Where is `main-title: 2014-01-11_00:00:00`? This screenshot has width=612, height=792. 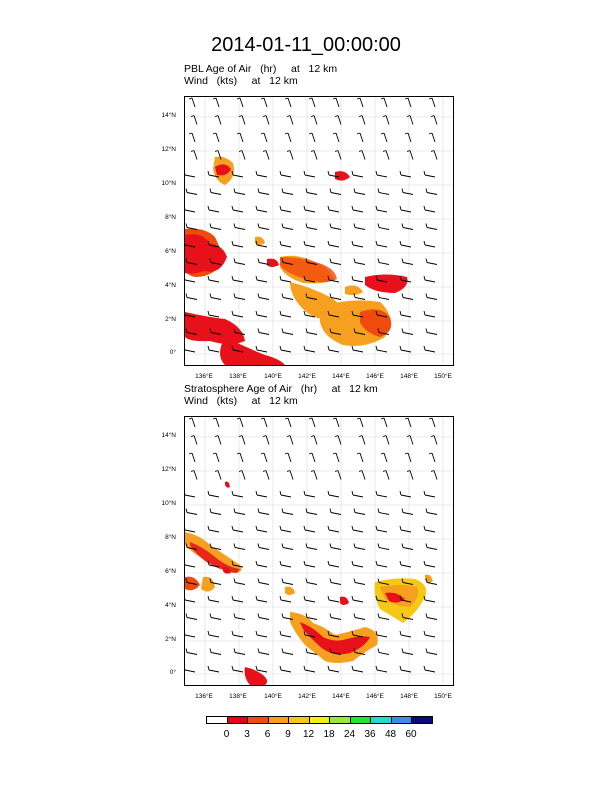
main-title: 2014-01-11_00:00:00 is located at coordinates (306, 45).